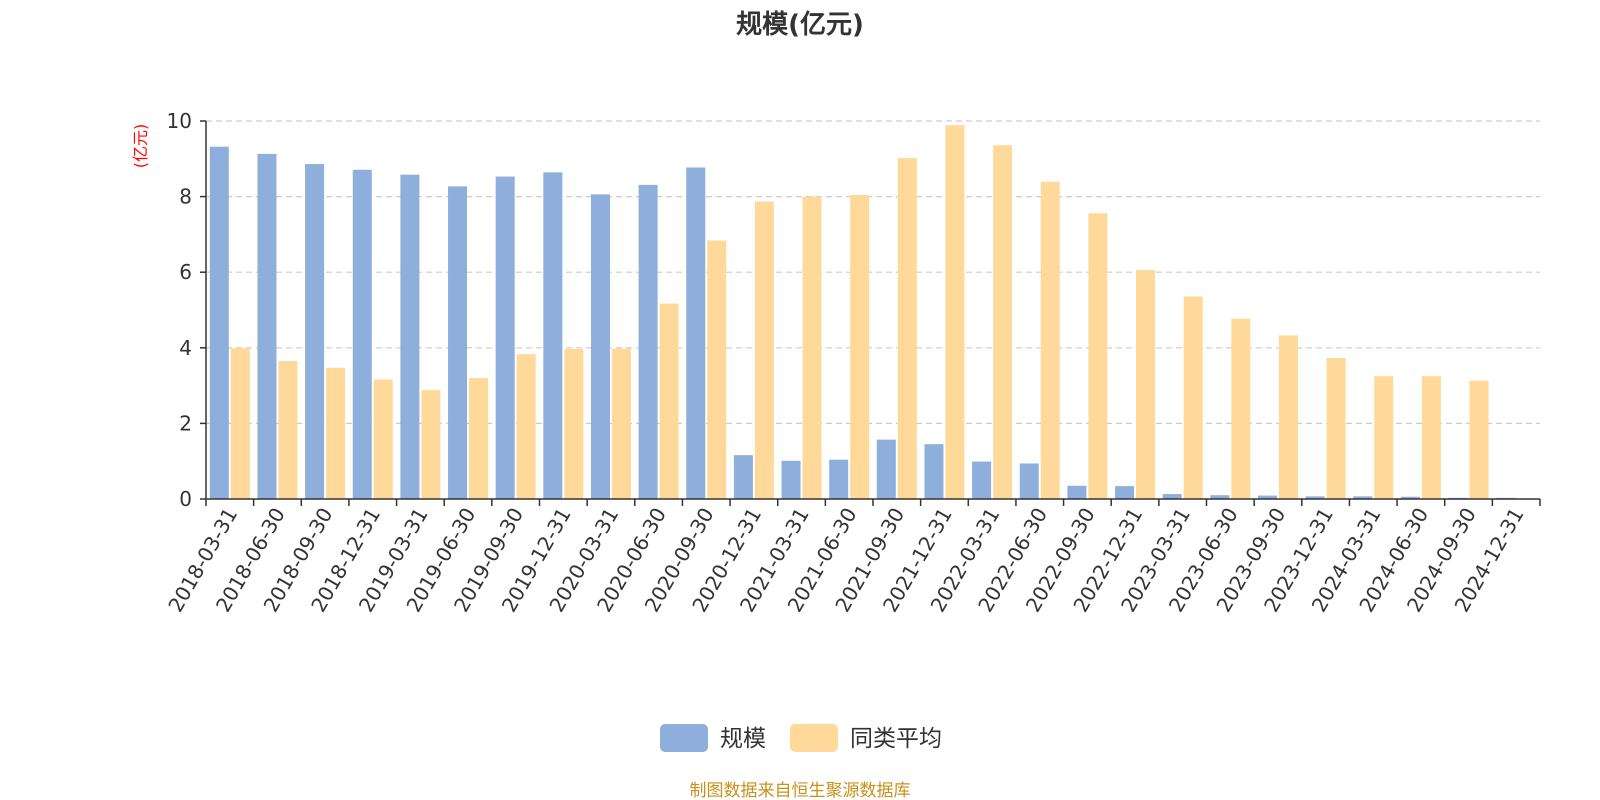  Describe the element at coordinates (684, 738) in the screenshot. I see `legend-swatch-scale` at that location.